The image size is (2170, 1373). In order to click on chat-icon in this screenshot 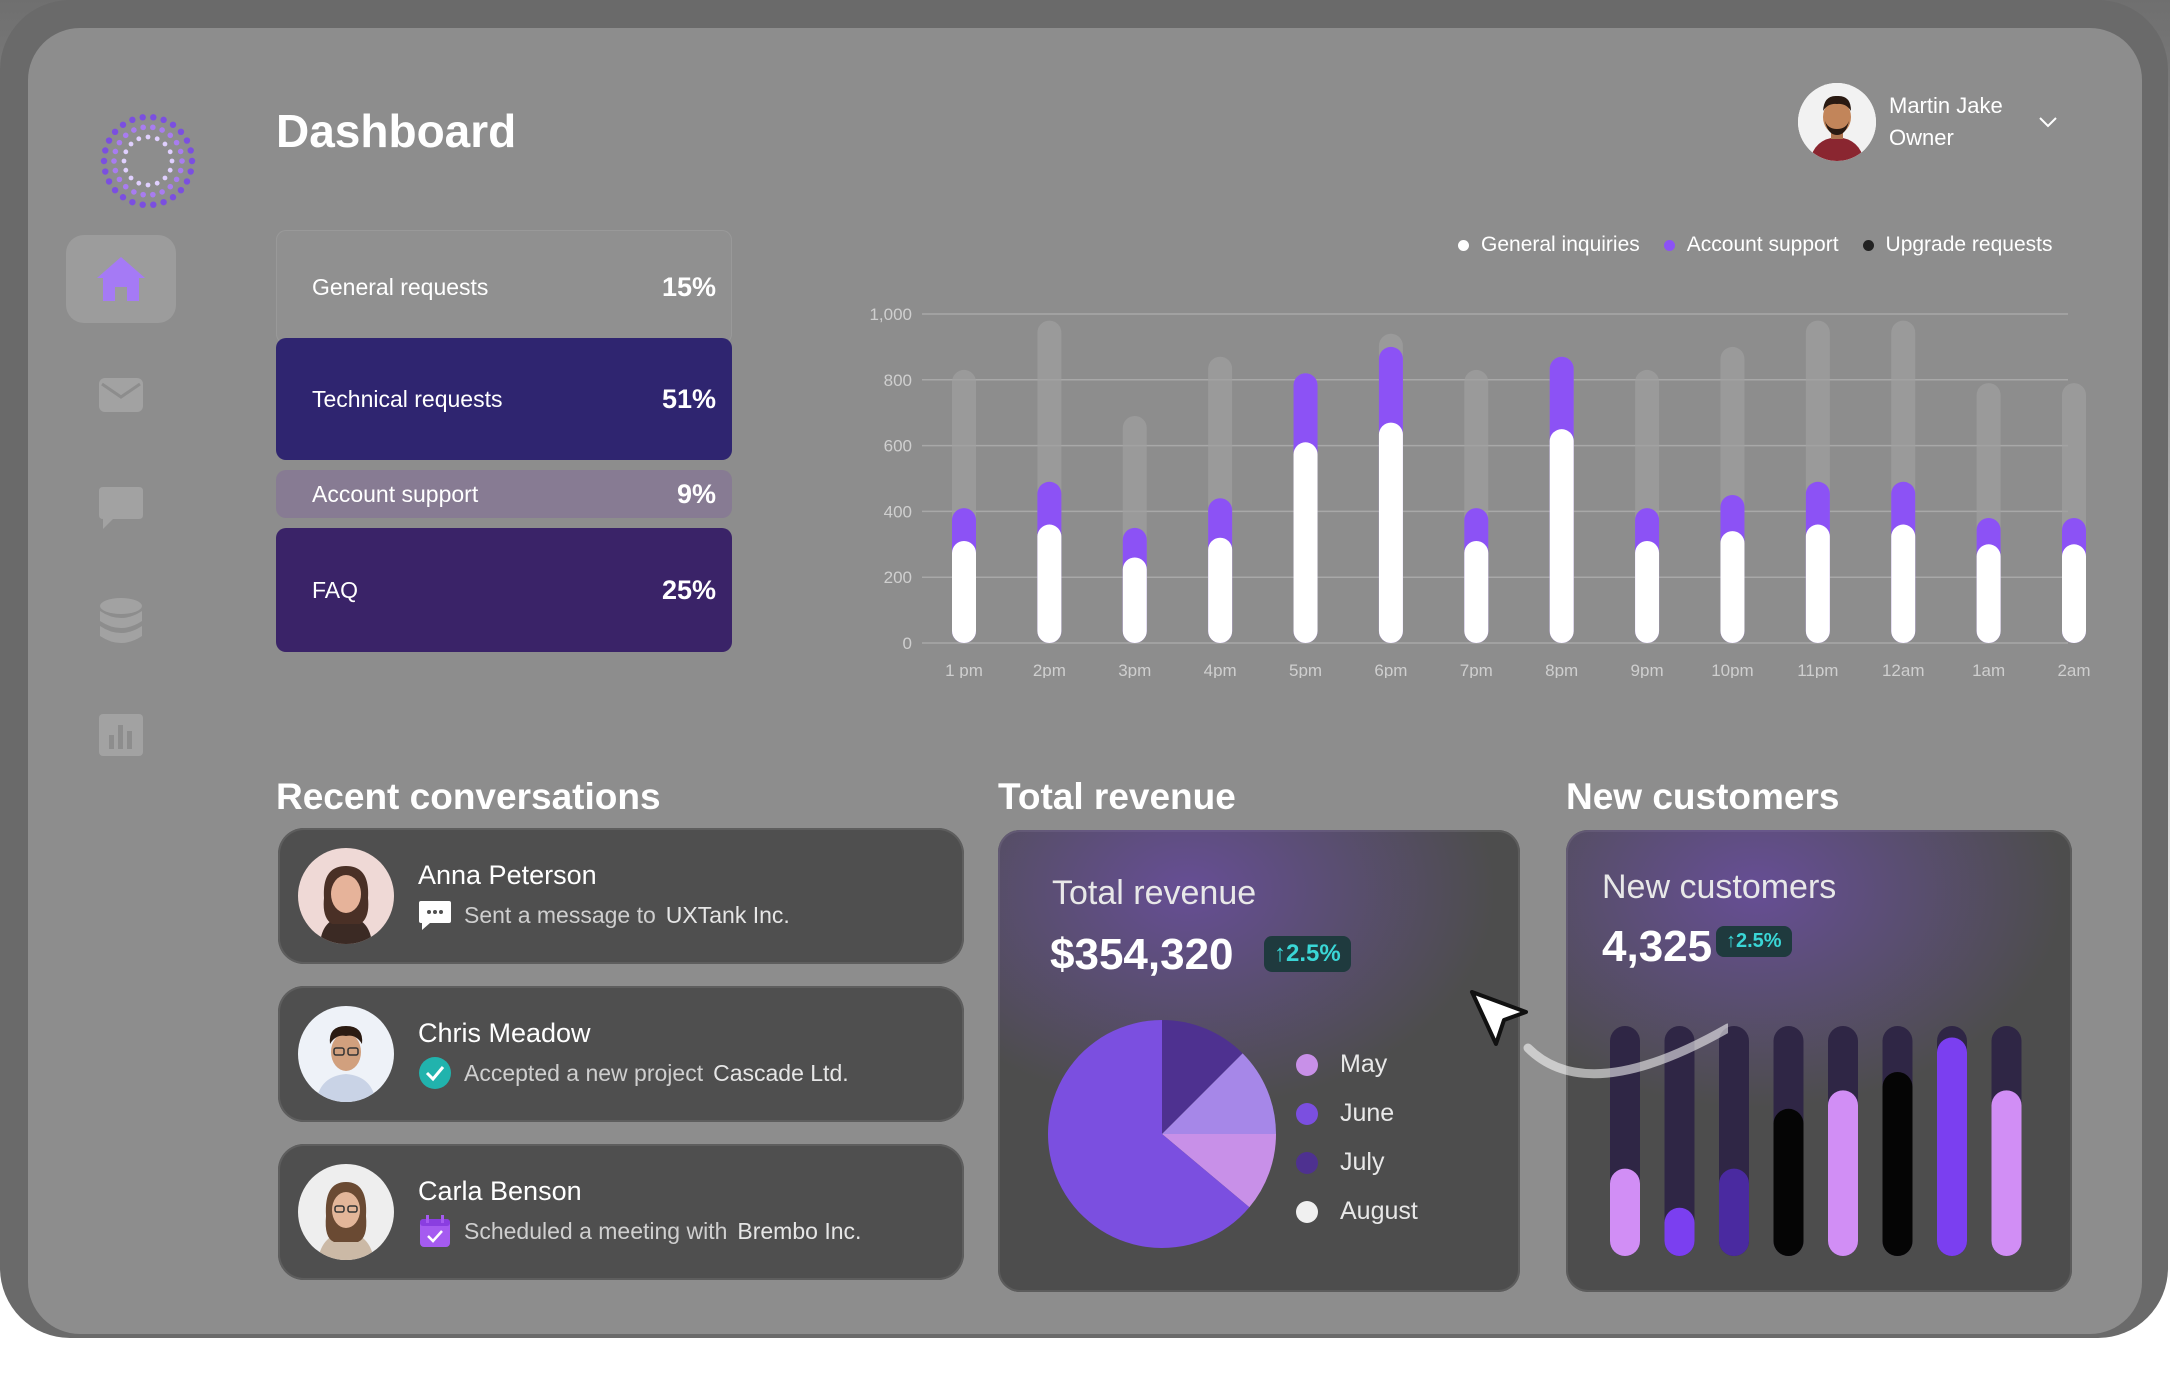, I will do `click(121, 508)`.